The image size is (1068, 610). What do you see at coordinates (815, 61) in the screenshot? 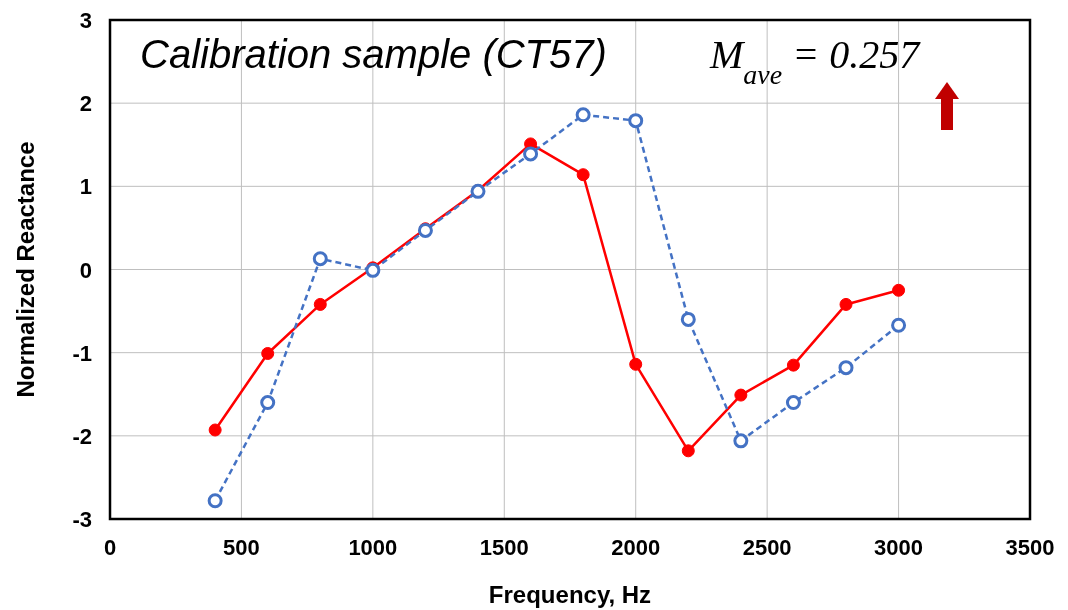
I see `annotation: M$_{ave}$ = 0.257` at bounding box center [815, 61].